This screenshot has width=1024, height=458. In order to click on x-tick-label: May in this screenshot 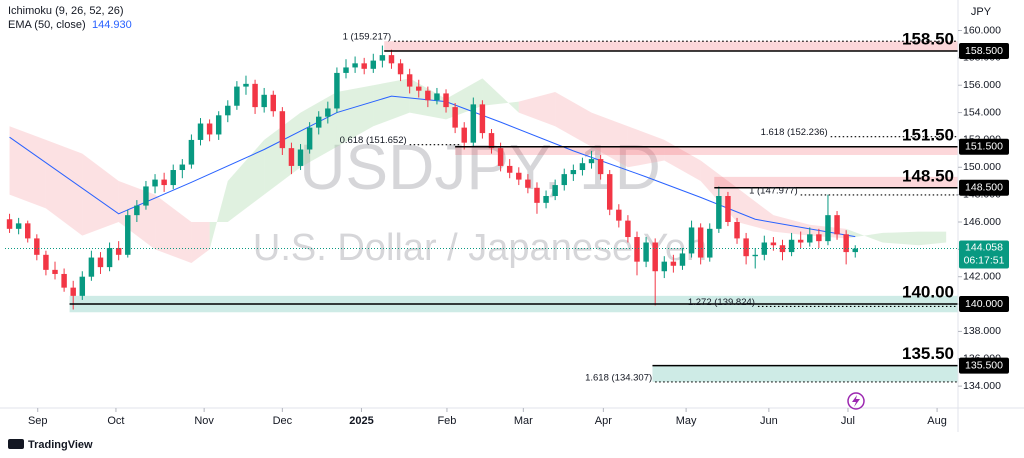, I will do `click(686, 421)`.